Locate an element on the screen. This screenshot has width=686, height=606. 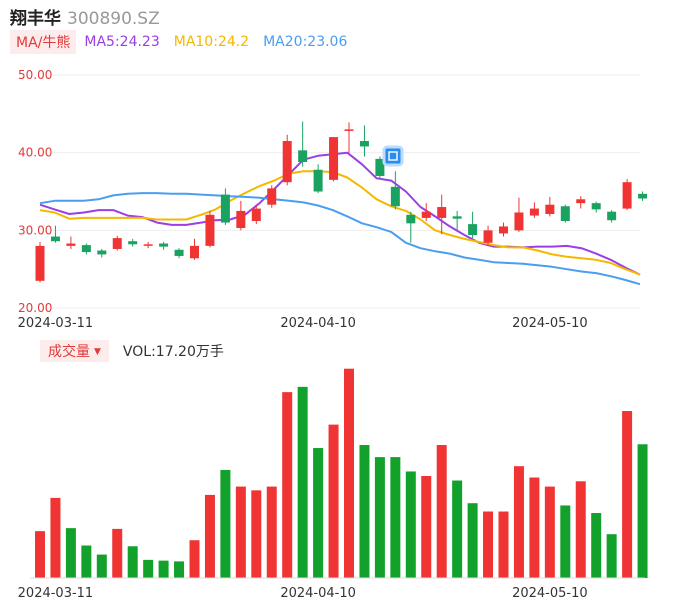
stock-title: 翔丰华 300890.SZ is located at coordinates (85, 16).